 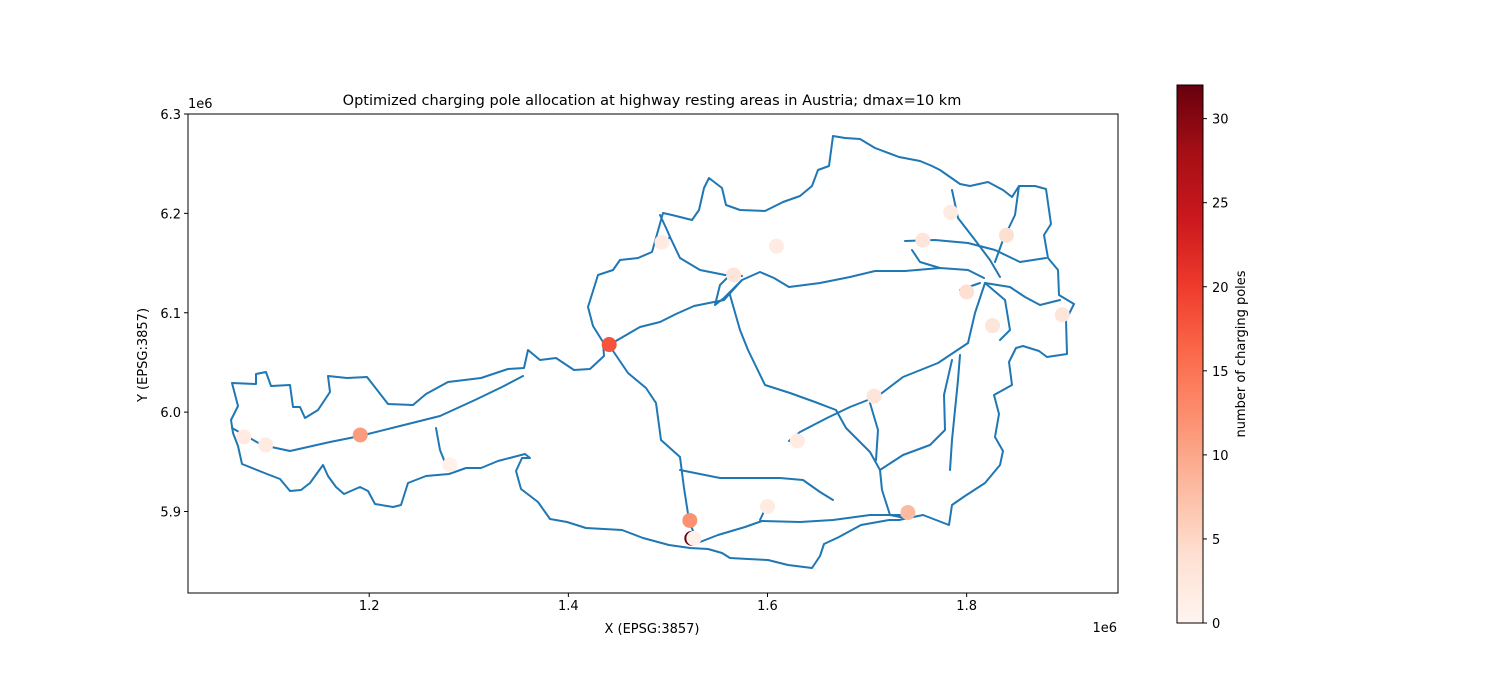 What do you see at coordinates (369, 606) in the screenshot?
I see `x-tick-label: 1.2` at bounding box center [369, 606].